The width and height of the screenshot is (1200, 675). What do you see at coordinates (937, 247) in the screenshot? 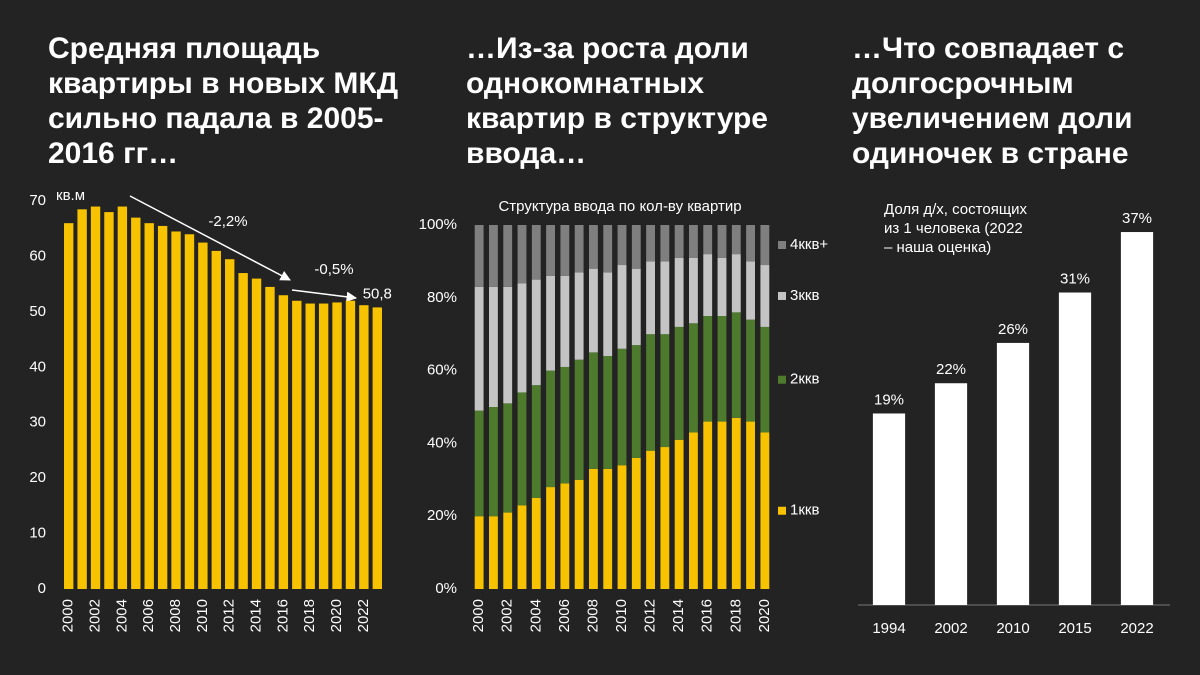
I see `subtitle: – наша оценка)` at bounding box center [937, 247].